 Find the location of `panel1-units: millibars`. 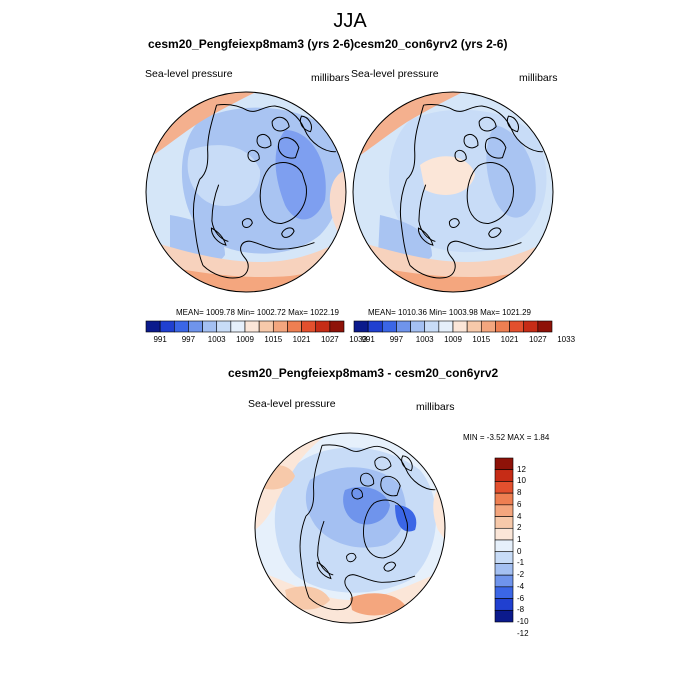

panel1-units: millibars is located at coordinates (330, 78).